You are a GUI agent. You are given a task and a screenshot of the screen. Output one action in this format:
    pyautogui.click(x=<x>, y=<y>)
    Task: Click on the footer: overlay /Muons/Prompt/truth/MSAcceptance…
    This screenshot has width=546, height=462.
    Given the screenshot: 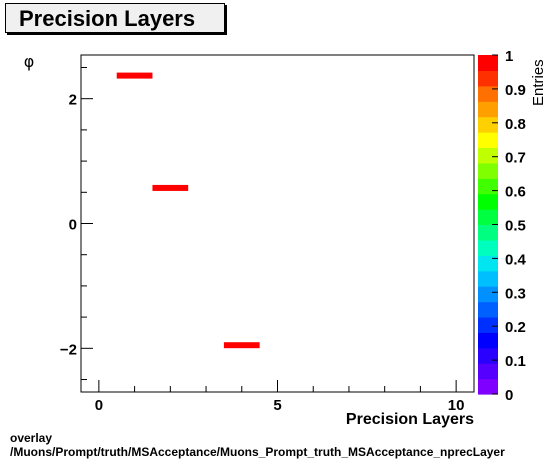 What is the action you would take?
    pyautogui.click(x=257, y=445)
    